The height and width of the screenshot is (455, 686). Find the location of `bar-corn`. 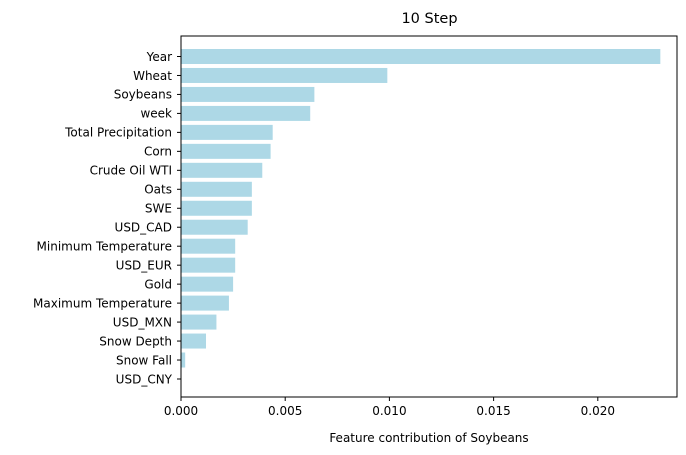

bar-corn is located at coordinates (226, 151).